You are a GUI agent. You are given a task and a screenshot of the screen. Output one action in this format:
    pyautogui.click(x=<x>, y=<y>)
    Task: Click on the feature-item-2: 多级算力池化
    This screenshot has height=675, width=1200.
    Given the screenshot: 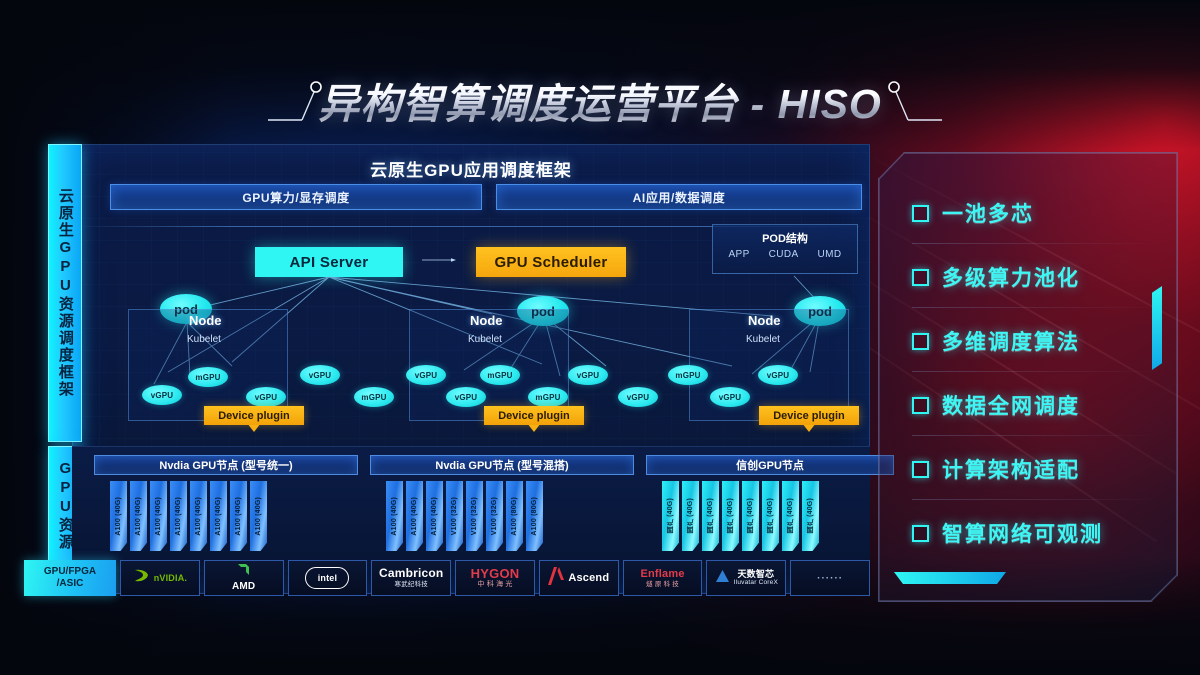 What is the action you would take?
    pyautogui.click(x=996, y=277)
    